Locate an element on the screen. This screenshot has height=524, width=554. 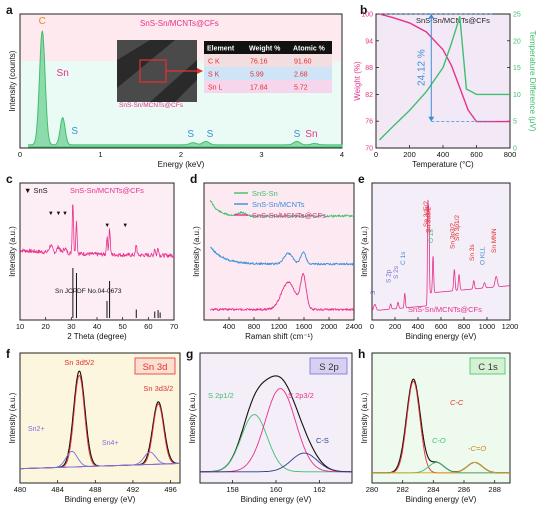
xrd-pattern is located at coordinates (97, 231).